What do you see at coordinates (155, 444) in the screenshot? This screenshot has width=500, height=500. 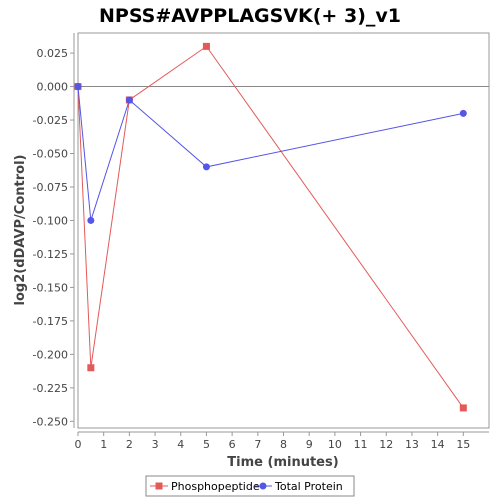 I see `x-tick-label: 3` at bounding box center [155, 444].